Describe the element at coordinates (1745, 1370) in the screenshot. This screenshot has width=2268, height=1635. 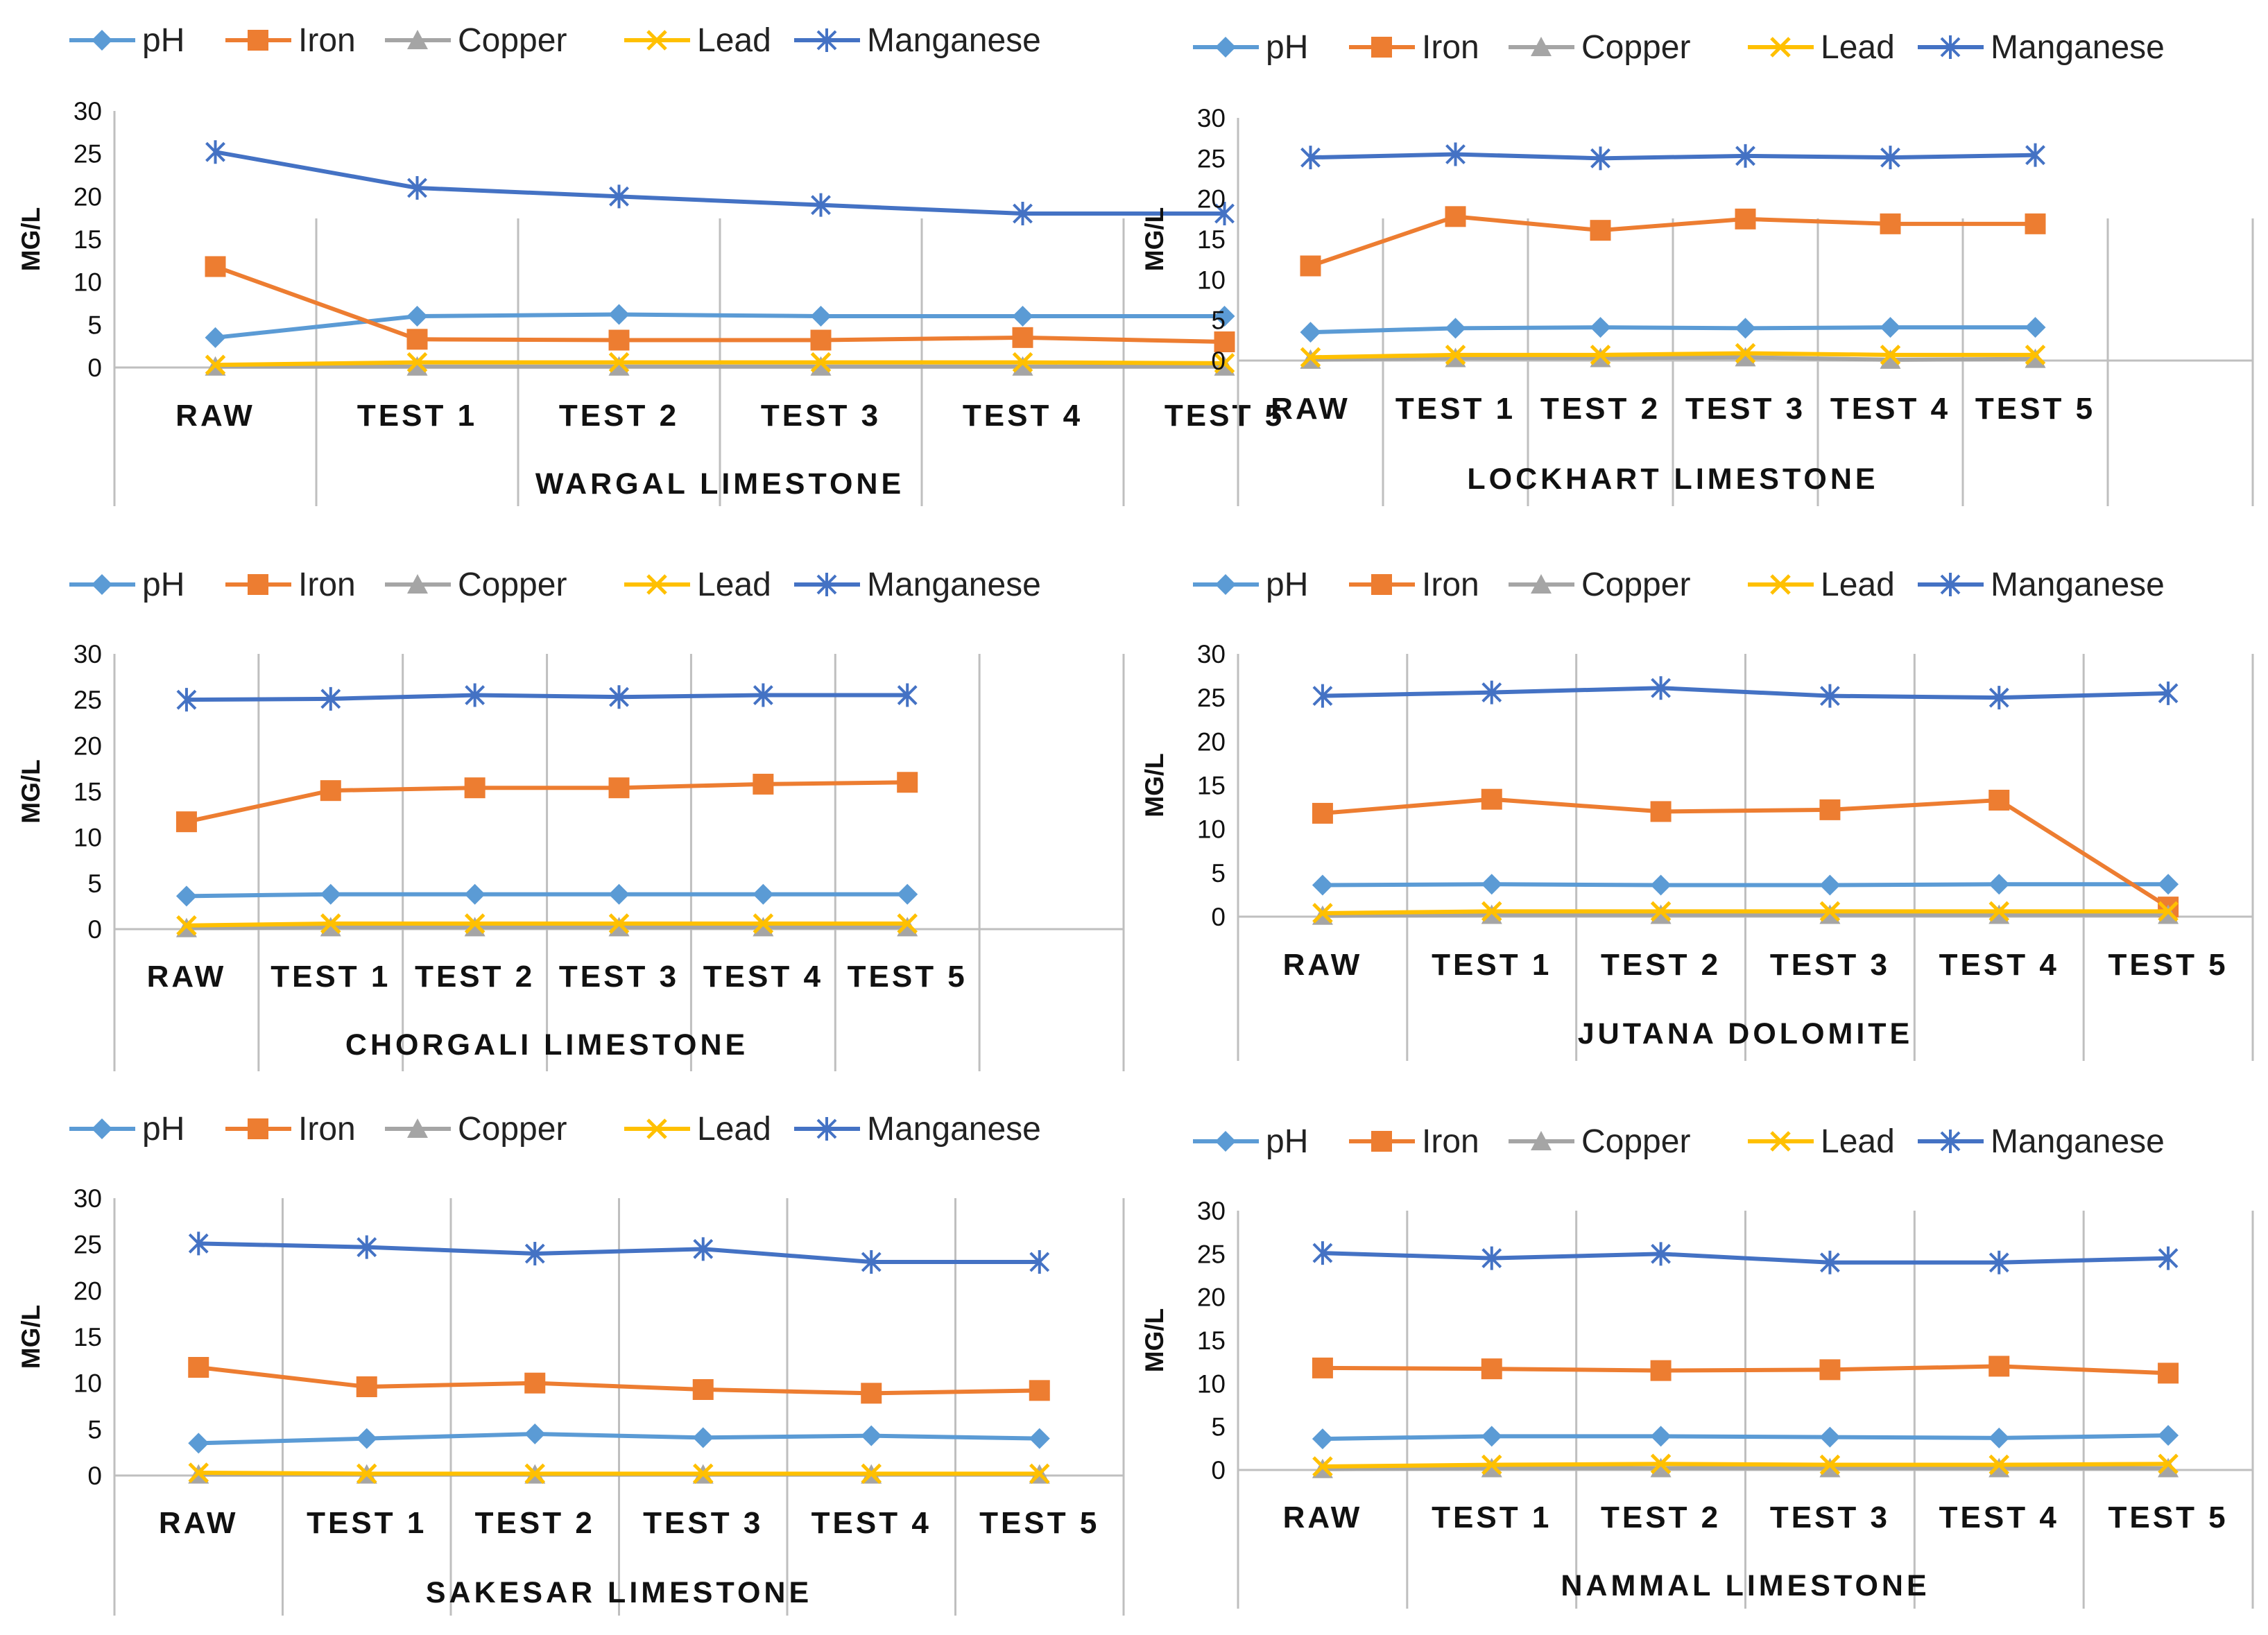
I see `series-iron` at that location.